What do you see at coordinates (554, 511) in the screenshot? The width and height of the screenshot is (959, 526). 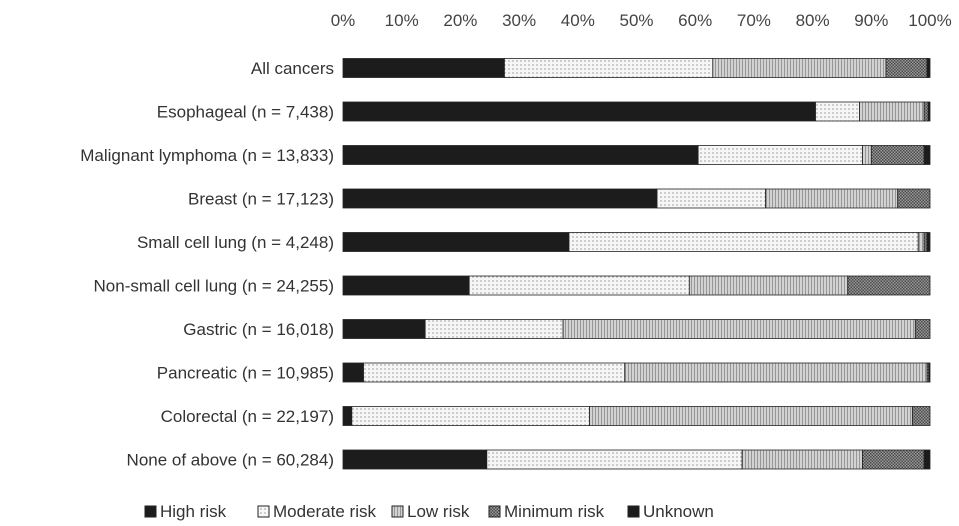 I see `legend-label: Minimum risk` at bounding box center [554, 511].